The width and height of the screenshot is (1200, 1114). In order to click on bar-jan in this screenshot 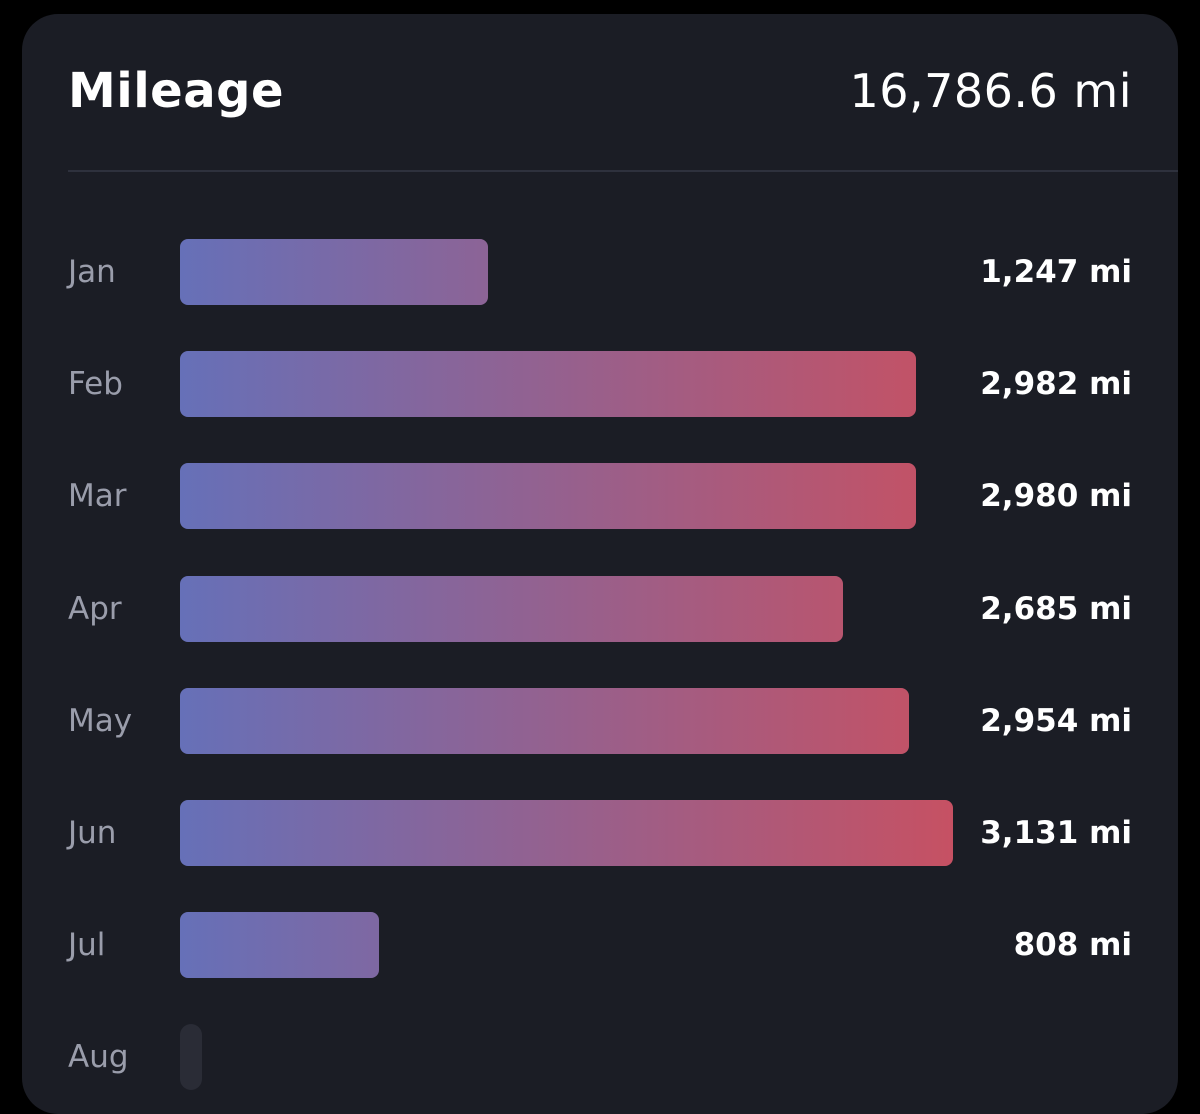, I will do `click(334, 272)`.